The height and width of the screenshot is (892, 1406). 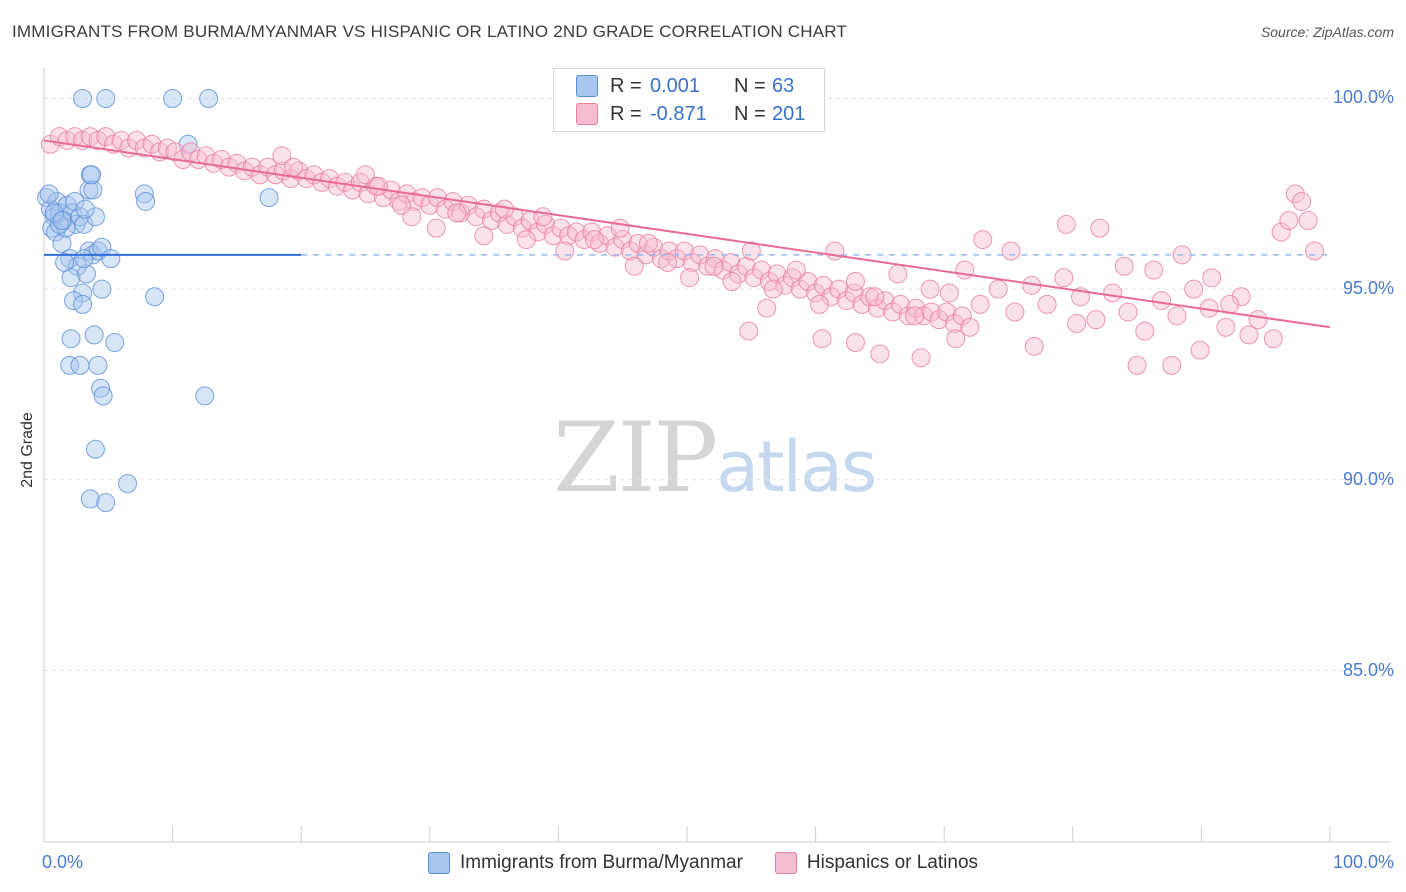 What do you see at coordinates (675, 85) in the screenshot?
I see `r-value: 0.001` at bounding box center [675, 85].